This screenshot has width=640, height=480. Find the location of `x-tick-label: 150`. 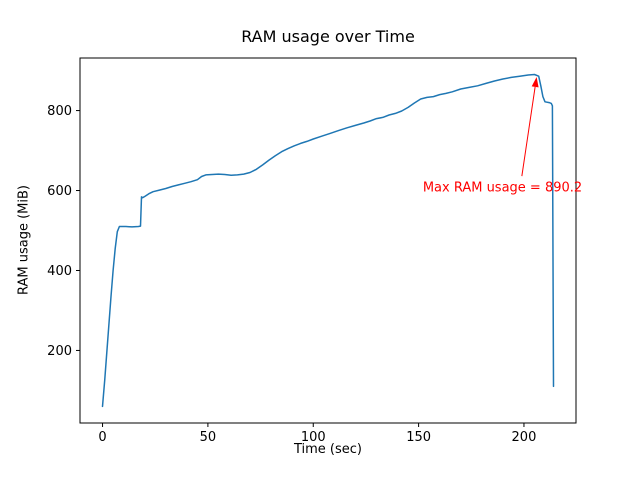

x-tick-label: 150 is located at coordinates (418, 437).